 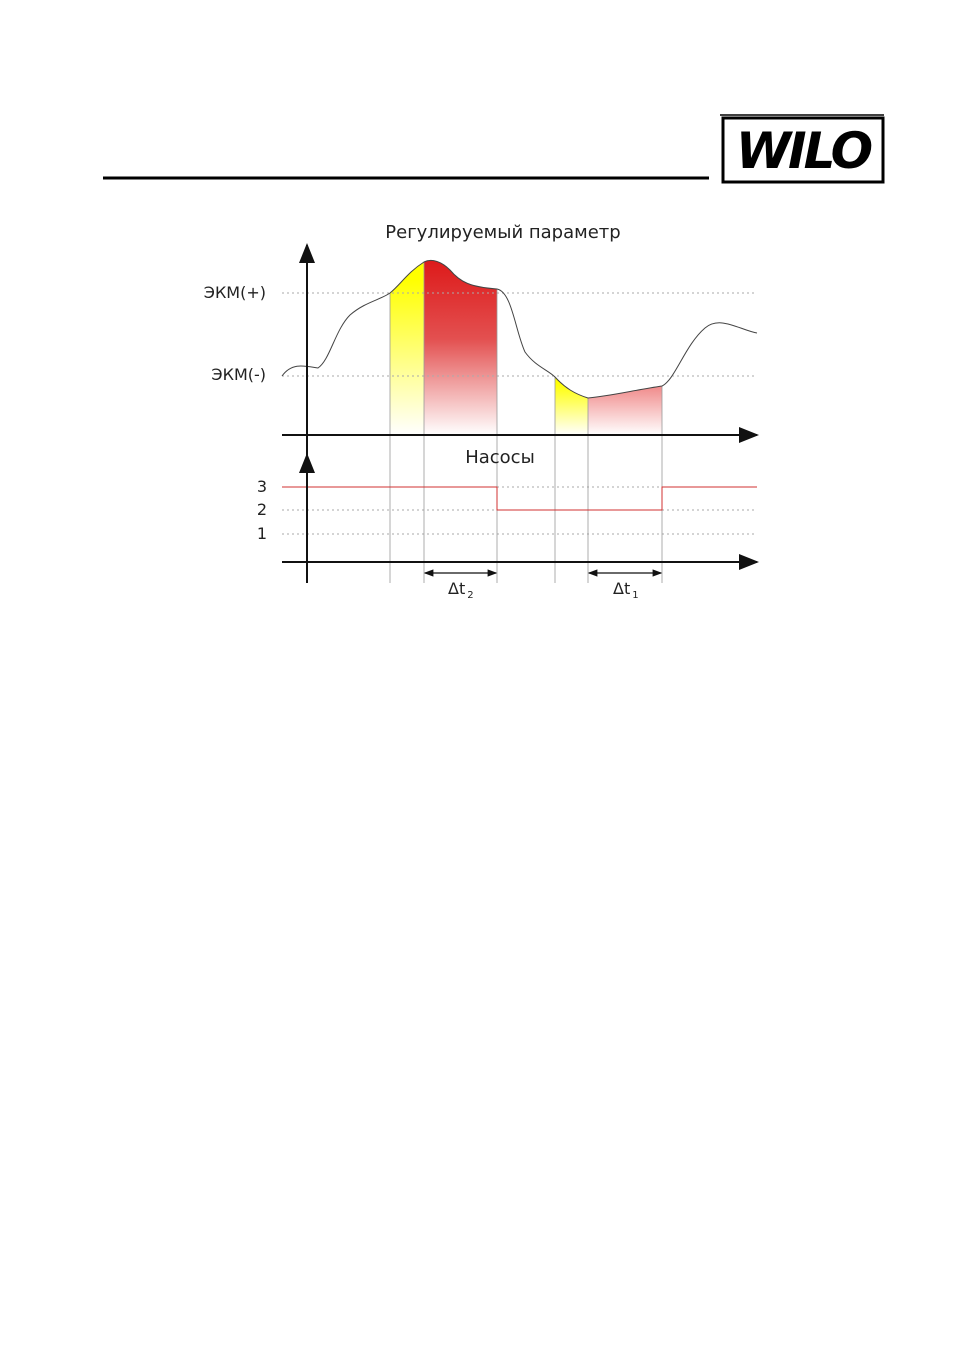 What do you see at coordinates (262, 486) in the screenshot?
I see `level-label: 3` at bounding box center [262, 486].